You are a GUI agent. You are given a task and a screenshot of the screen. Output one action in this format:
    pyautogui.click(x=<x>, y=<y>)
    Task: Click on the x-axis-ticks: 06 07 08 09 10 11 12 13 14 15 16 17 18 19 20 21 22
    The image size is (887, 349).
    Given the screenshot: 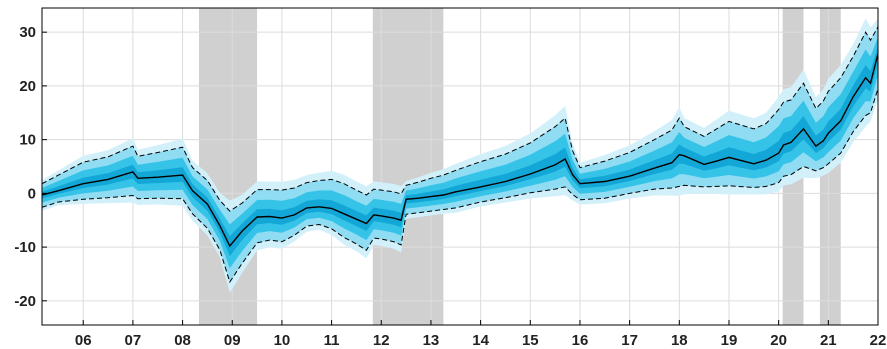 What is the action you would take?
    pyautogui.click(x=480, y=334)
    